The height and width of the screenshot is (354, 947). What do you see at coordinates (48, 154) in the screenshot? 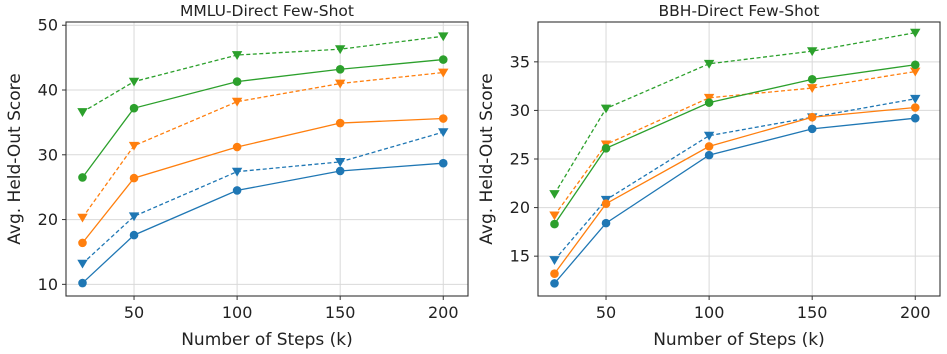
I see `y-tick-label: 30` at bounding box center [48, 154].